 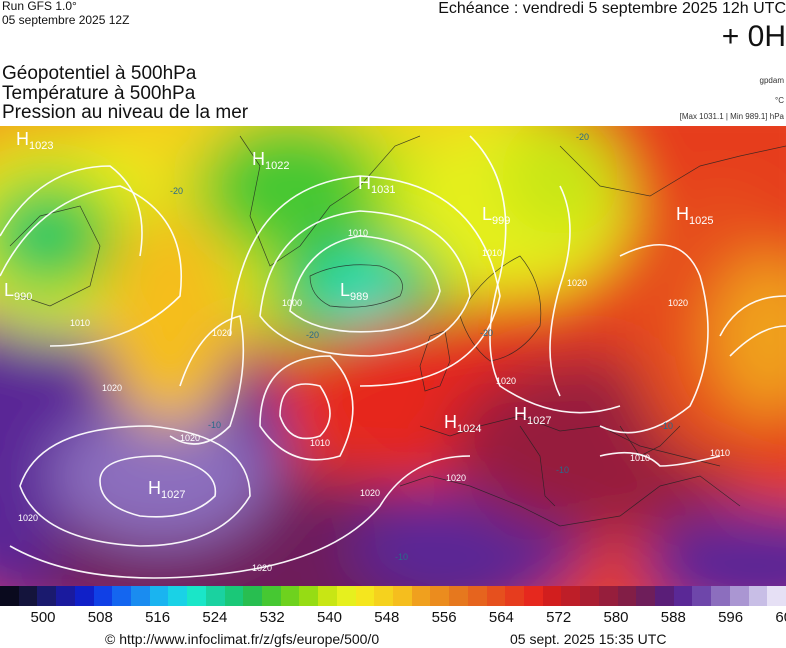 I want to click on unit-celsius: °C, so click(x=779, y=100).